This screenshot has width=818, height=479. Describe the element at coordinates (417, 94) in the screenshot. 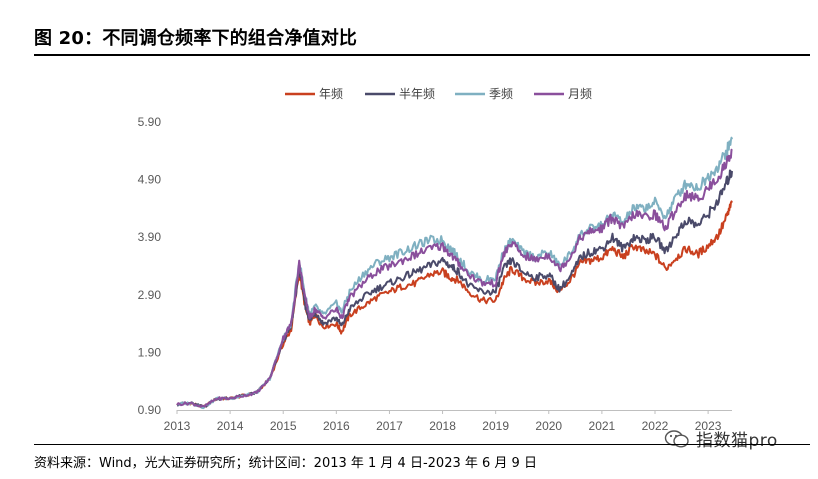

I see `legend-label: 半年频` at that location.